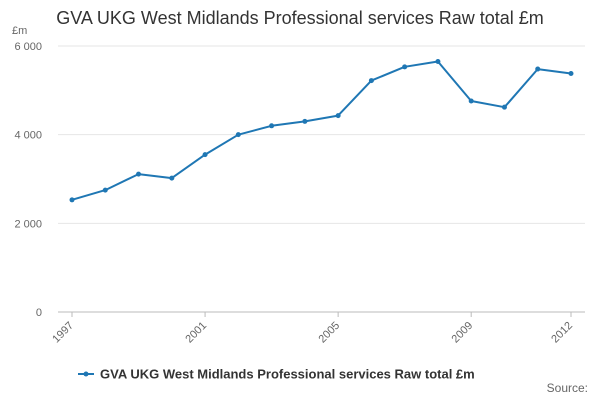 This screenshot has height=400, width=600. I want to click on x-tick-label: 2005, so click(329, 333).